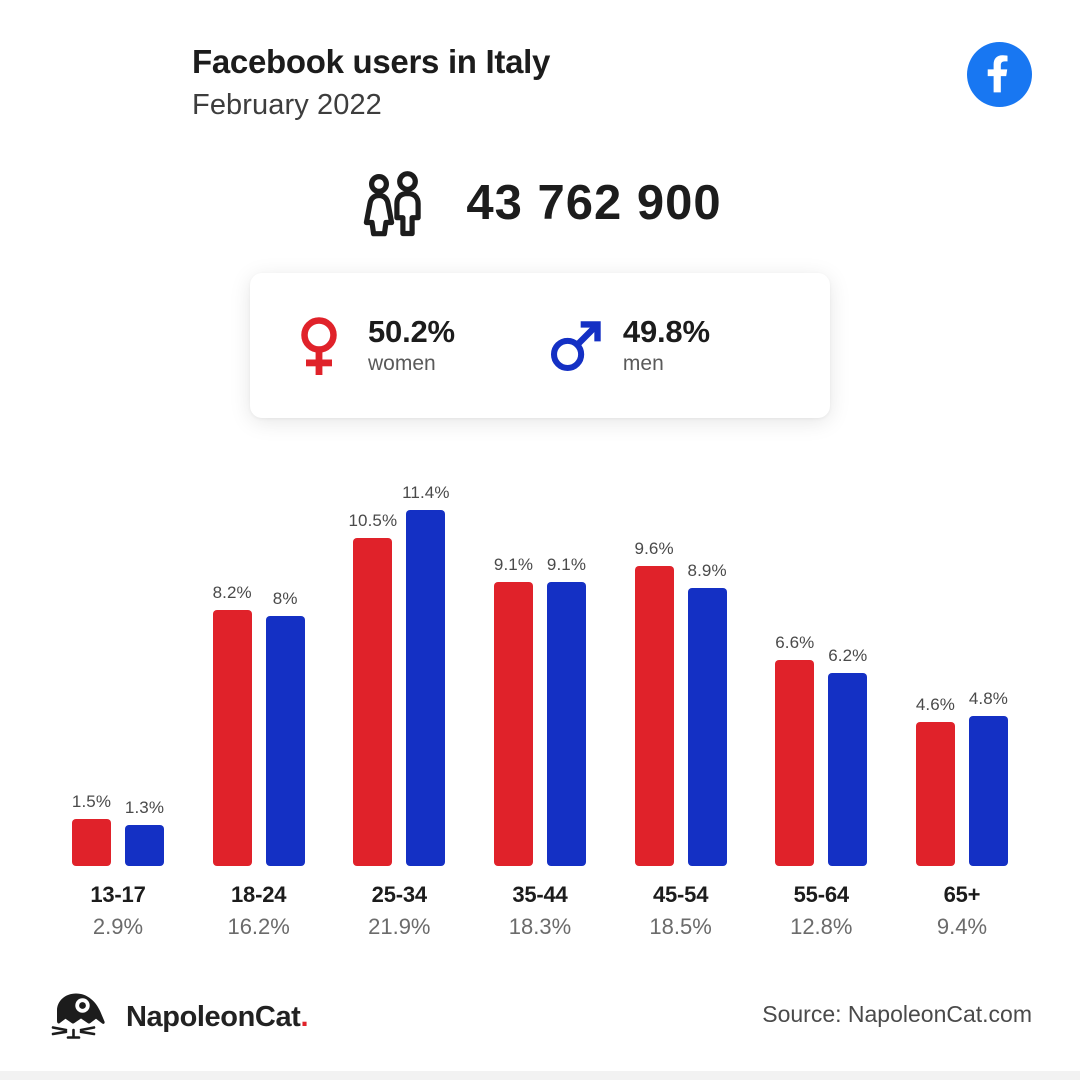  I want to click on bar-value-label: 4.8%, so click(988, 699).